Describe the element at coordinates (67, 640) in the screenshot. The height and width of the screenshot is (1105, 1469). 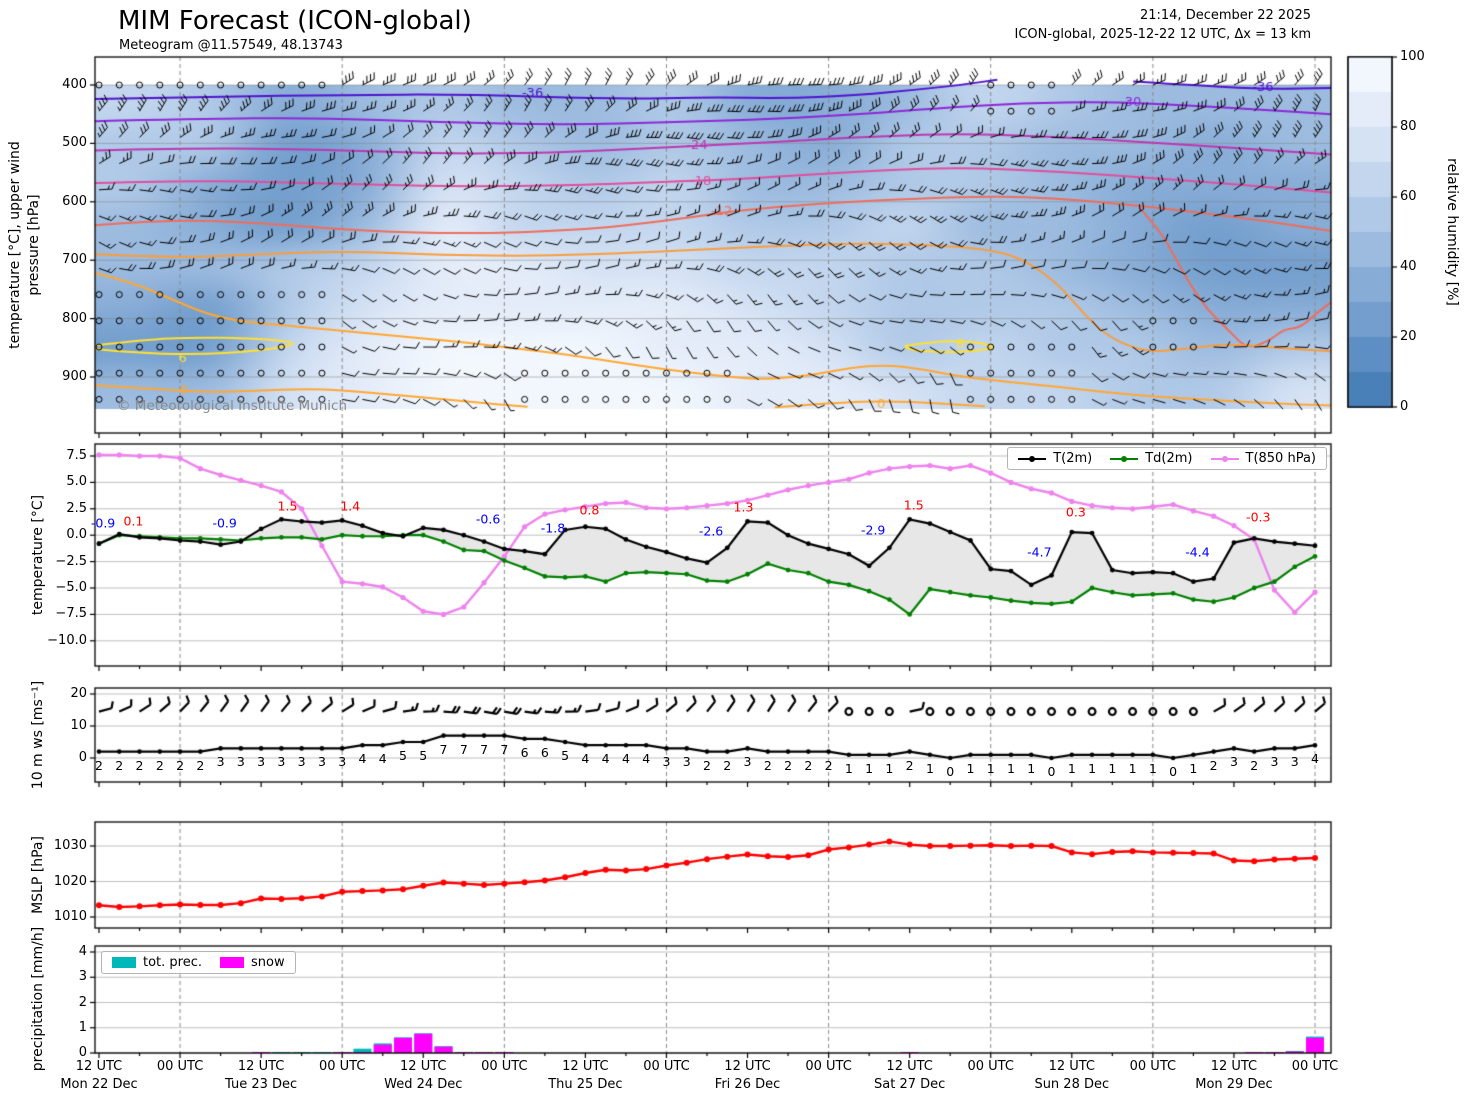
I see `temperature-tick-label: −10.0` at that location.